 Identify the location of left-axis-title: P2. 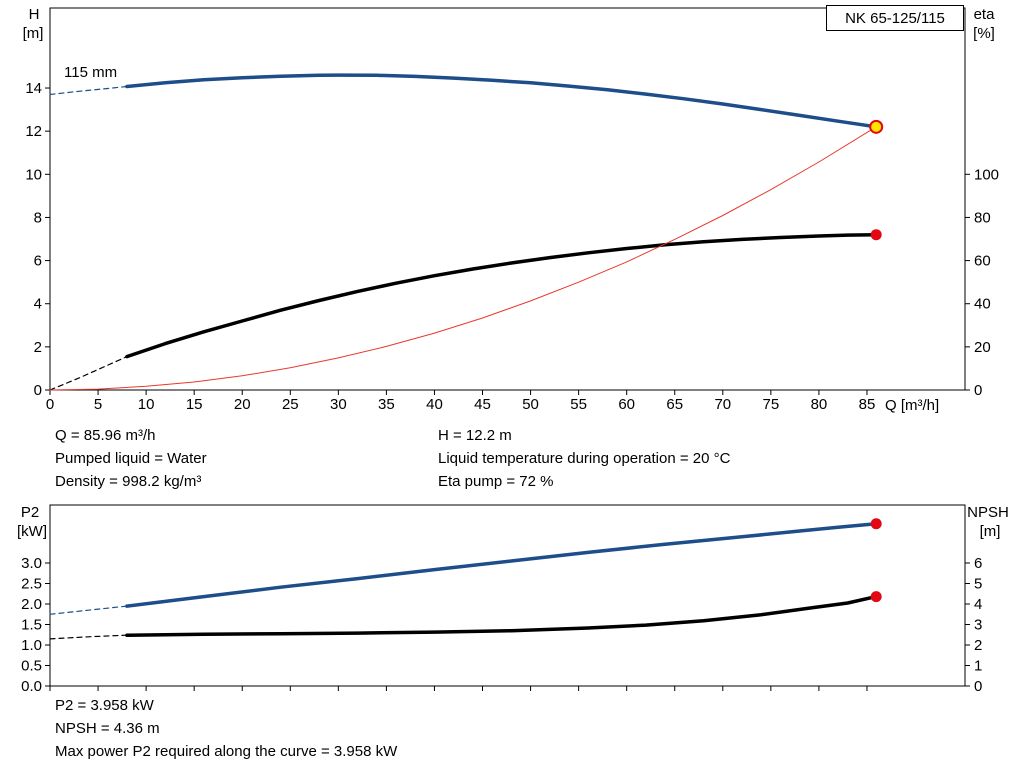
(30, 512).